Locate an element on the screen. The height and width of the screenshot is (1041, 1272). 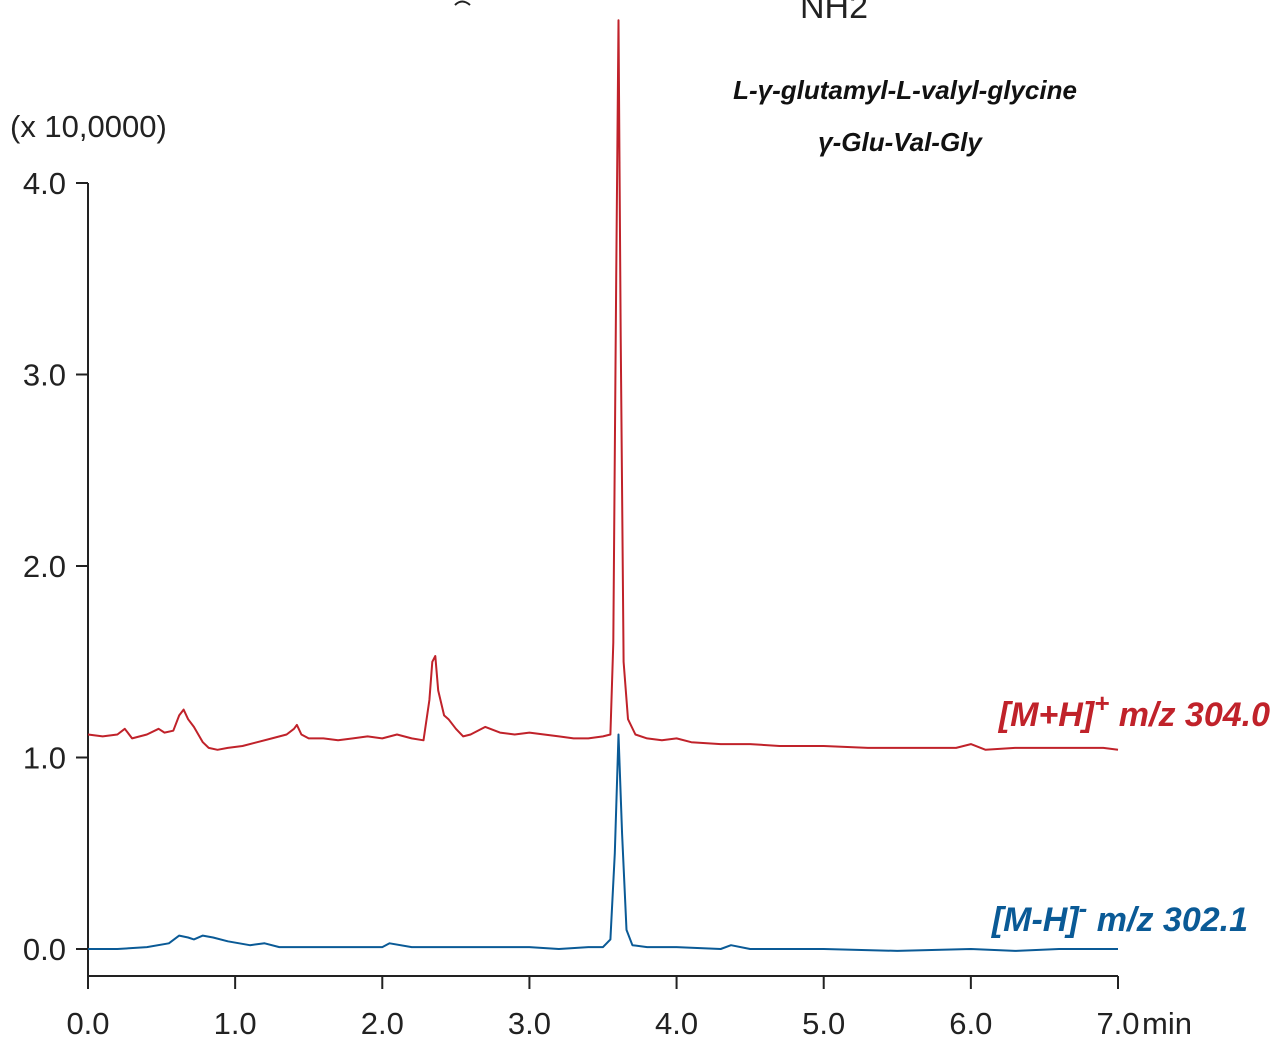
y-tick-label: 1.0 is located at coordinates (44, 758).